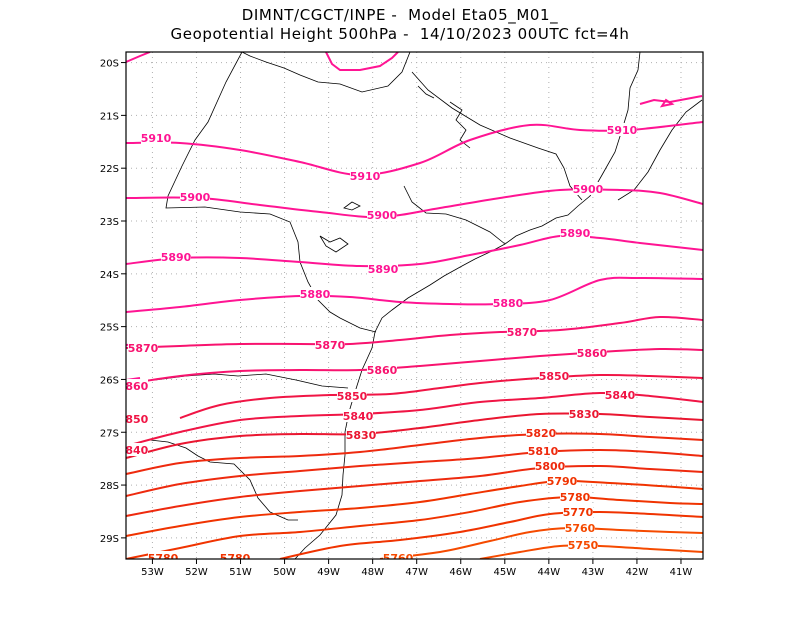 Image resolution: width=800 pixels, height=618 pixels. What do you see at coordinates (109, 222) in the screenshot?
I see `tick-label-lat: 23S` at bounding box center [109, 222].